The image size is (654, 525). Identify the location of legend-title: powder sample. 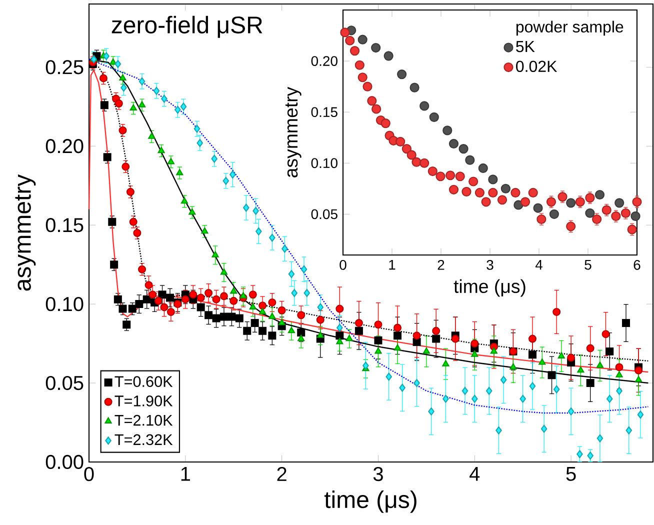
(570, 28).